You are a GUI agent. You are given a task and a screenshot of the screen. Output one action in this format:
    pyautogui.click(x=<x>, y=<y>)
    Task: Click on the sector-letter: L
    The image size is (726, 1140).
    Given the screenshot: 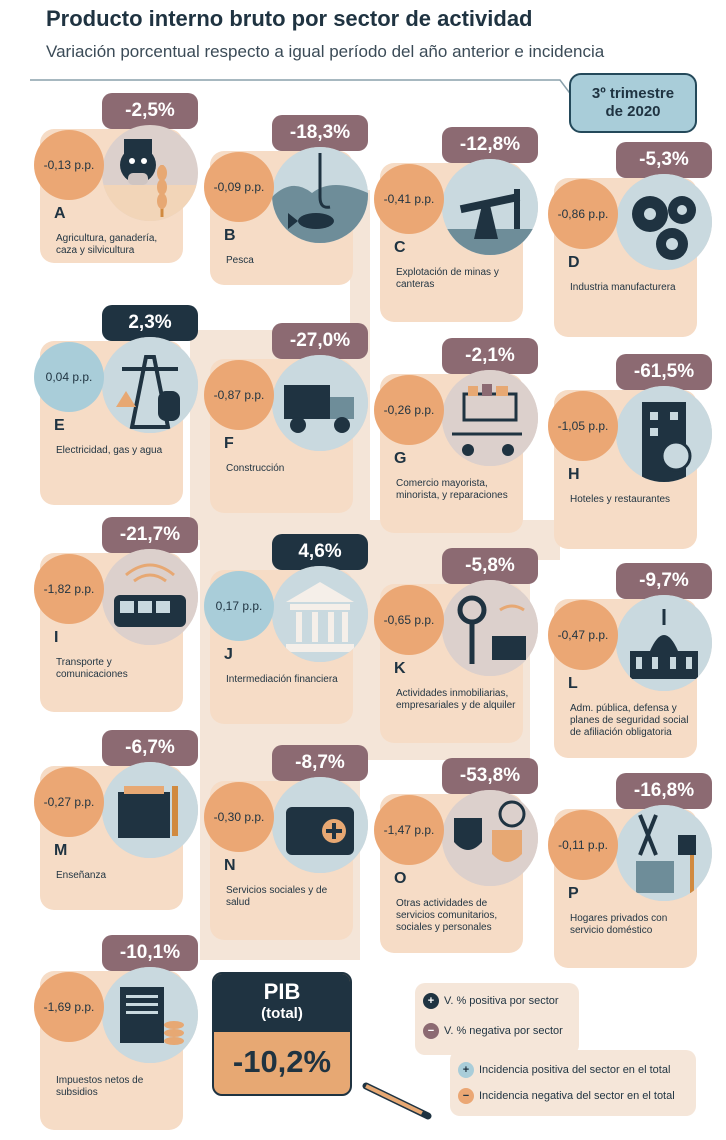 What is the action you would take?
    pyautogui.click(x=573, y=683)
    